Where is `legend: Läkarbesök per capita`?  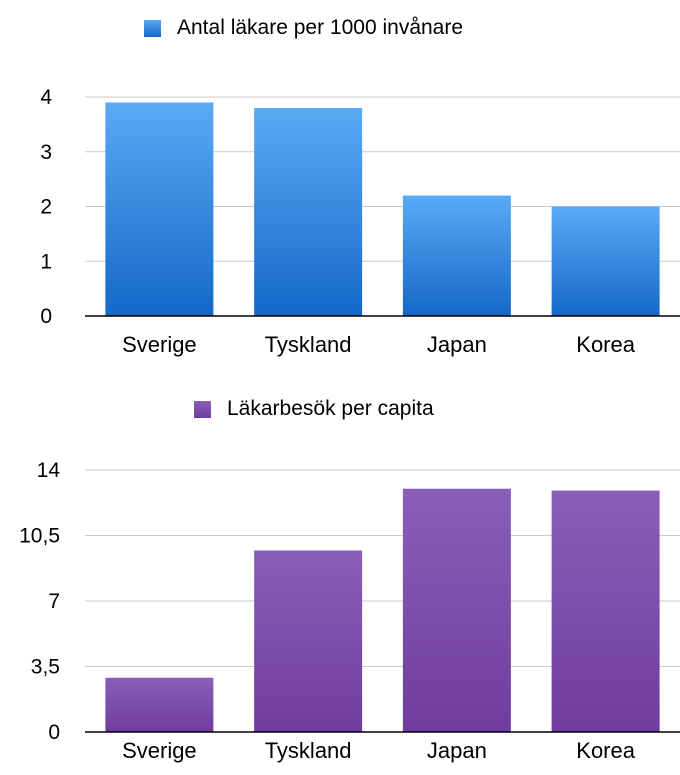 legend: Läkarbesök per capita is located at coordinates (314, 409).